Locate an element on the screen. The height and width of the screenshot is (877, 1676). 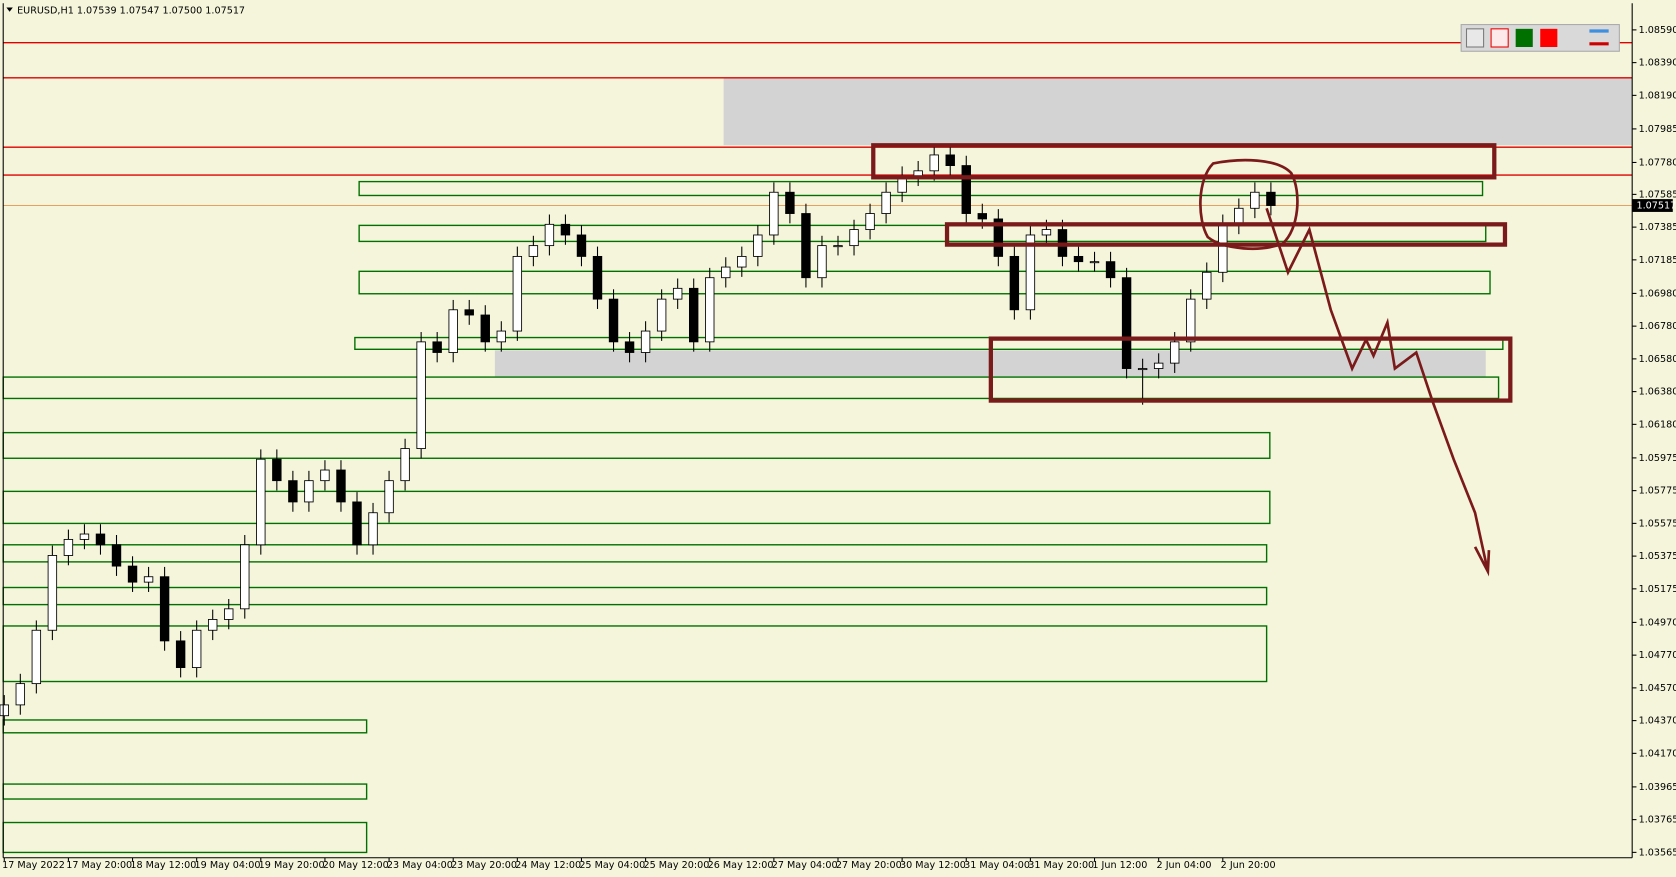
y-tick-label: 1.04970 is located at coordinates (1657, 622).